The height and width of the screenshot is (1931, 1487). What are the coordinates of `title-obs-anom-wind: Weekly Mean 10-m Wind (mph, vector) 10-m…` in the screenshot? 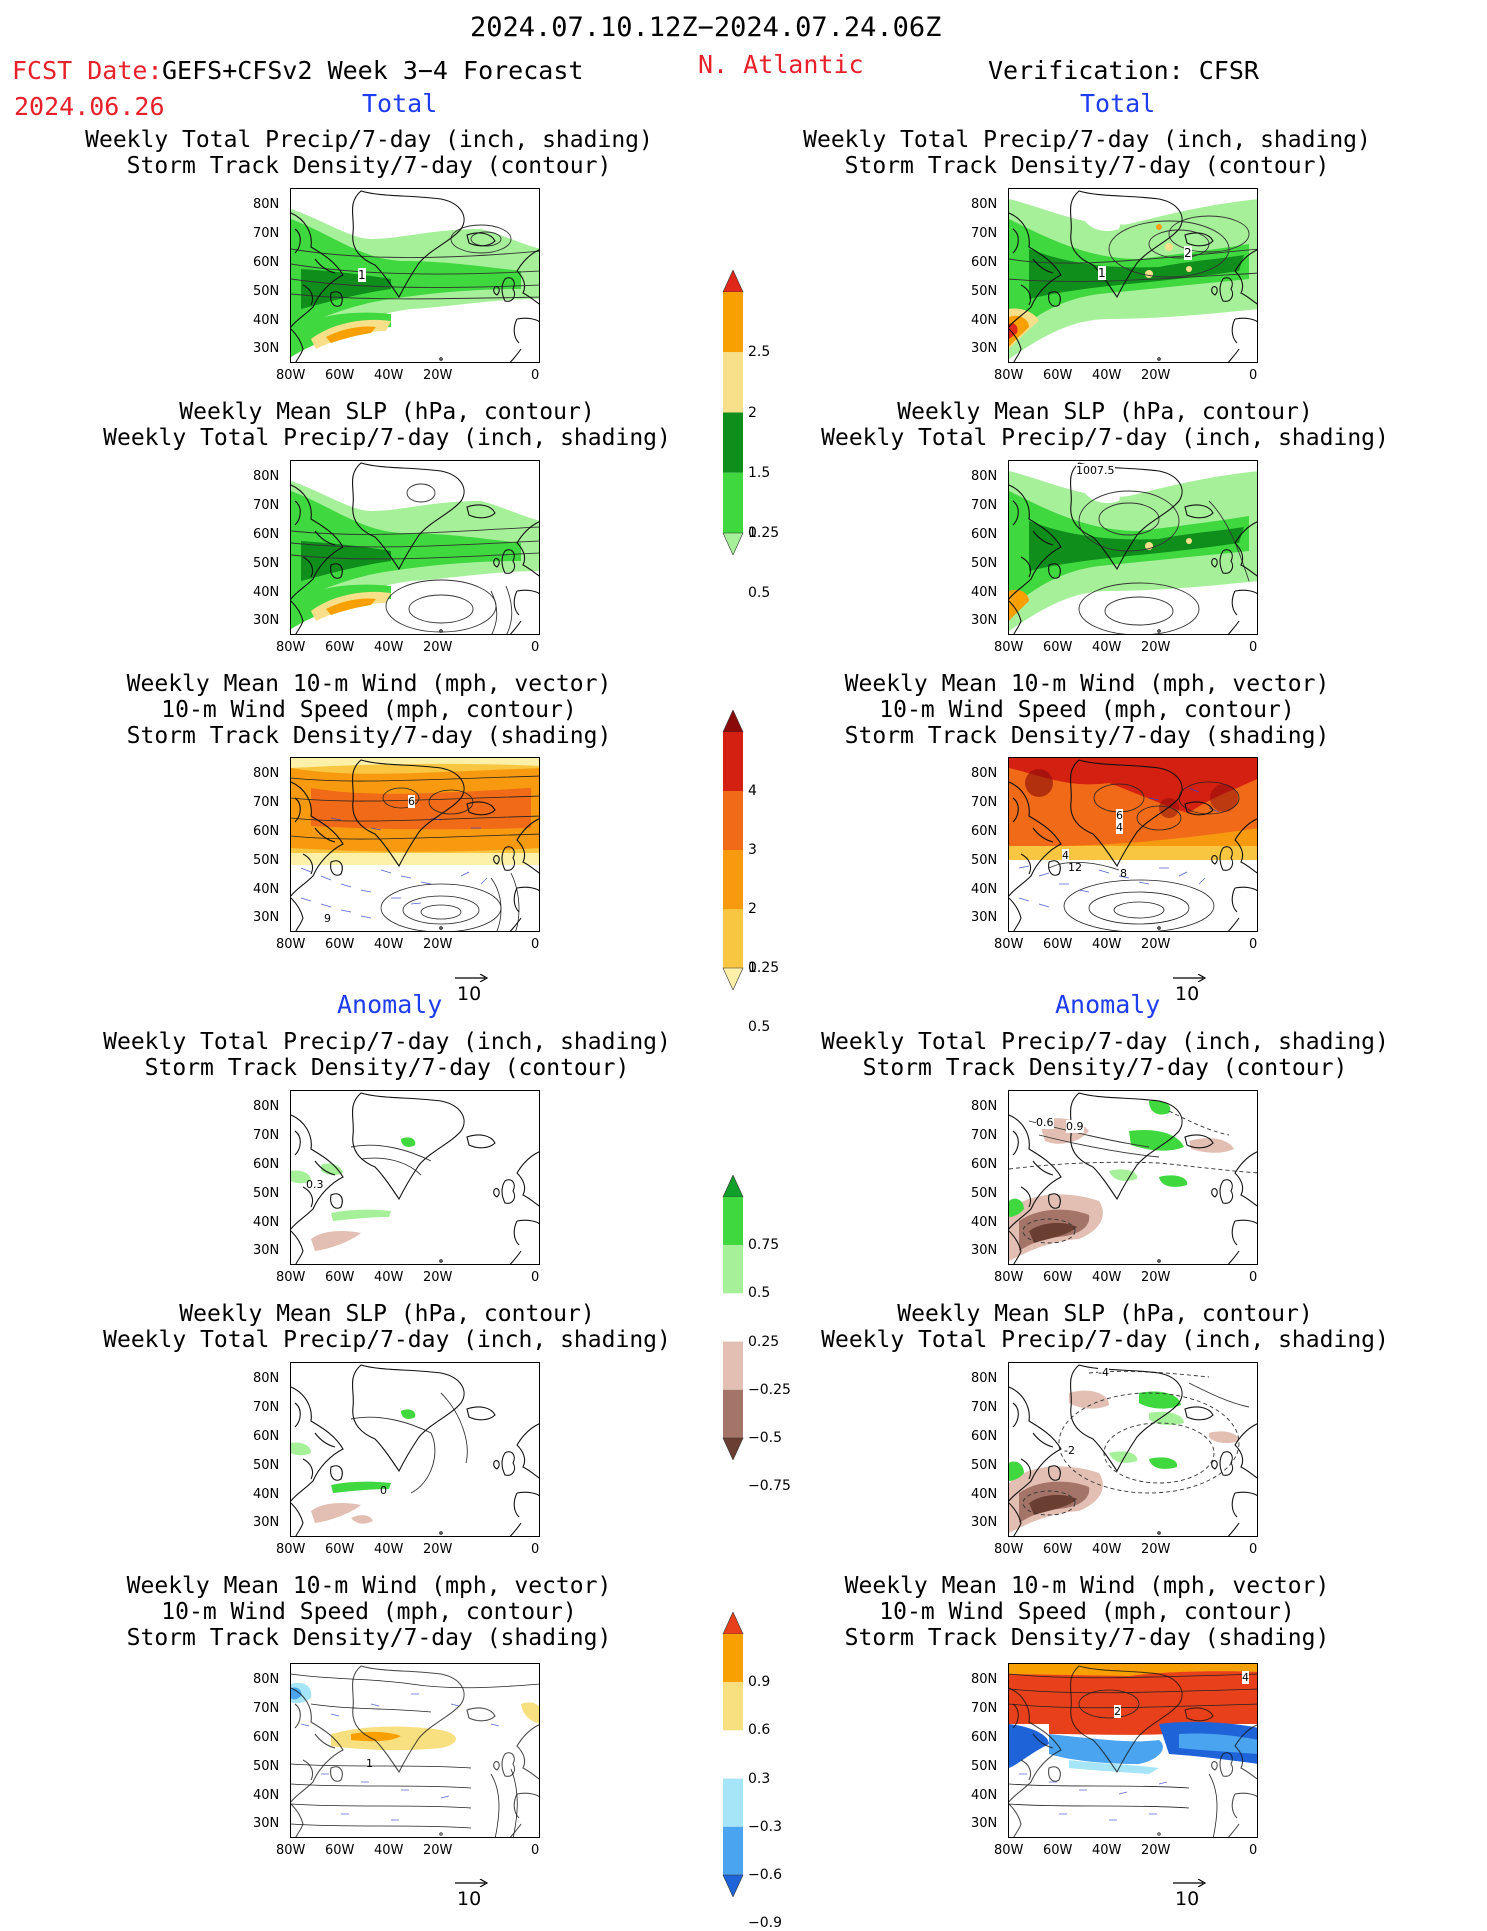 It's located at (1087, 1612).